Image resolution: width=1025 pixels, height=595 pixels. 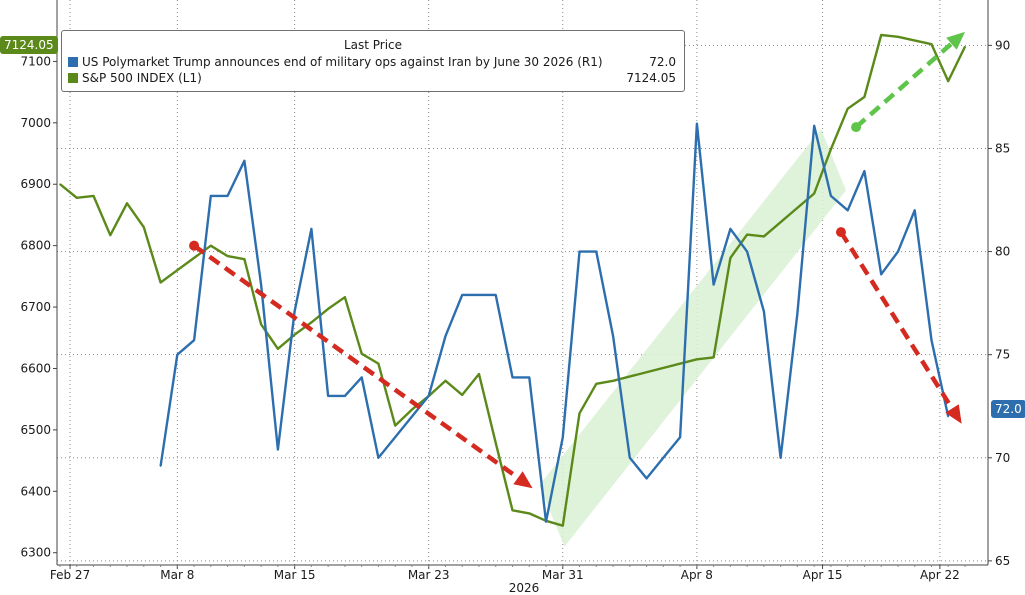 I want to click on left-tick-label: 6700, so click(x=35, y=307).